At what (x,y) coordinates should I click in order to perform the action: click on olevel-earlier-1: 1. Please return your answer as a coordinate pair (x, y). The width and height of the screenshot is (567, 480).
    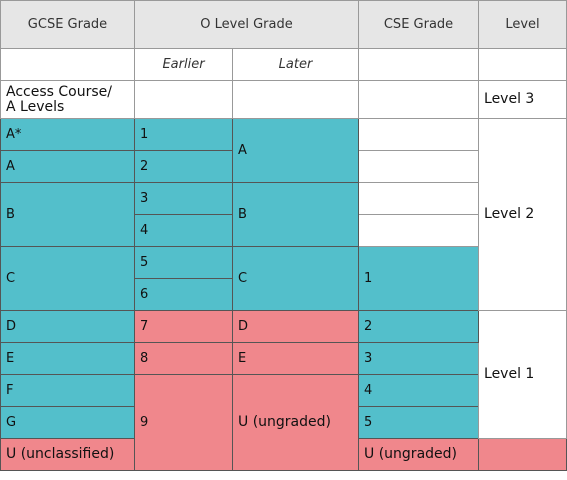
    Looking at the image, I should click on (183, 134).